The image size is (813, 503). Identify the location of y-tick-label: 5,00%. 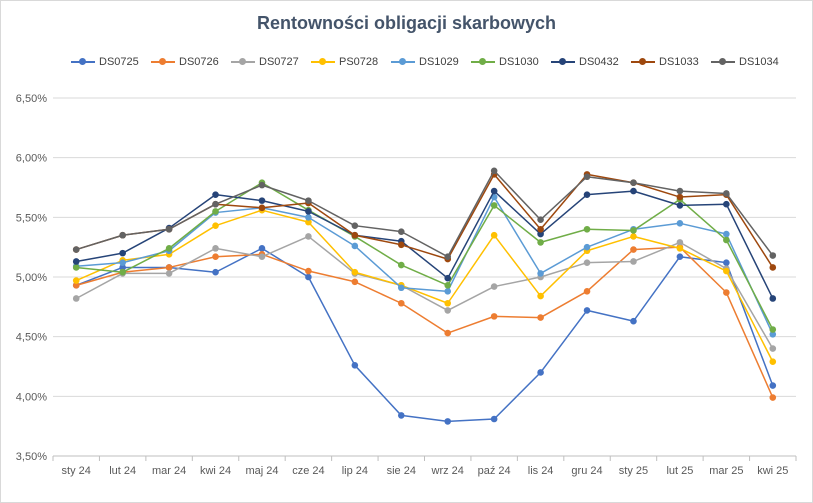
(31, 278).